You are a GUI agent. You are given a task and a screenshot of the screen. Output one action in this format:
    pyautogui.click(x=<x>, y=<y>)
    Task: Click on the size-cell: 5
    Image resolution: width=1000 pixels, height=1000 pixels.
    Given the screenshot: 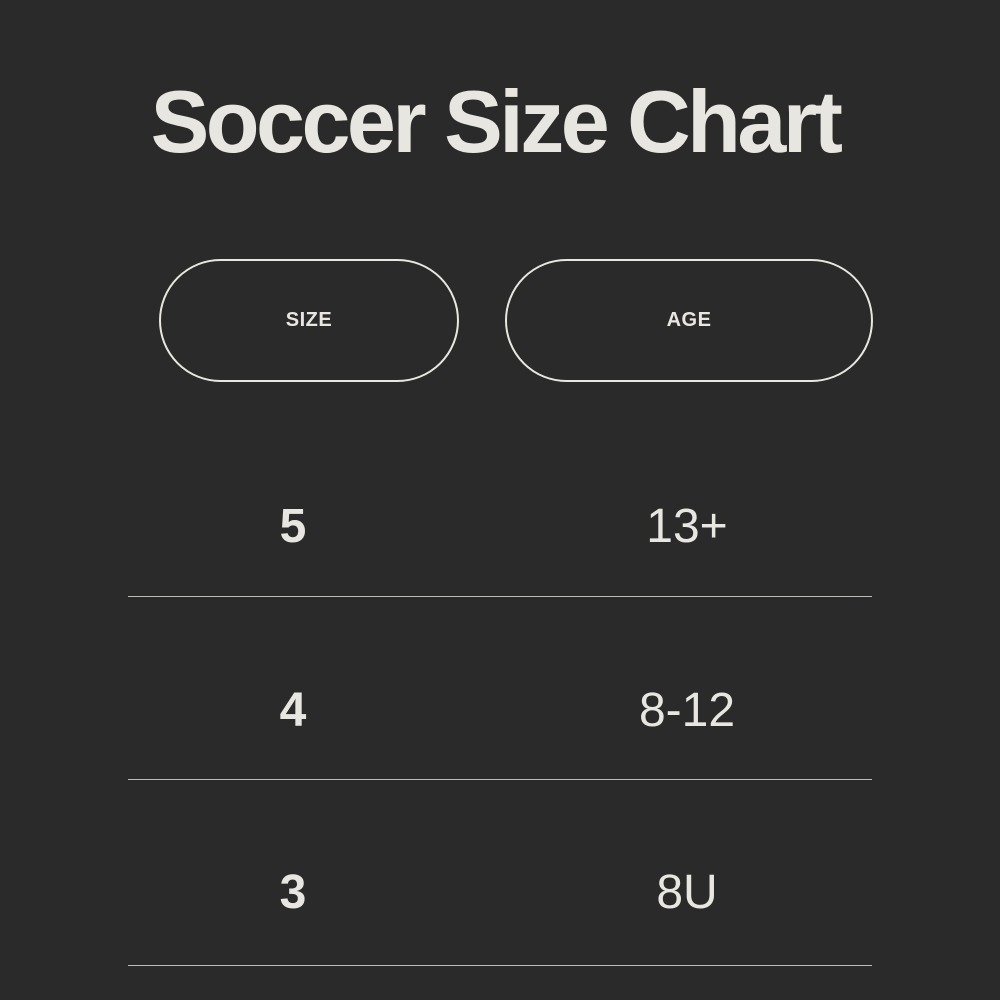 What is the action you would take?
    pyautogui.click(x=293, y=526)
    